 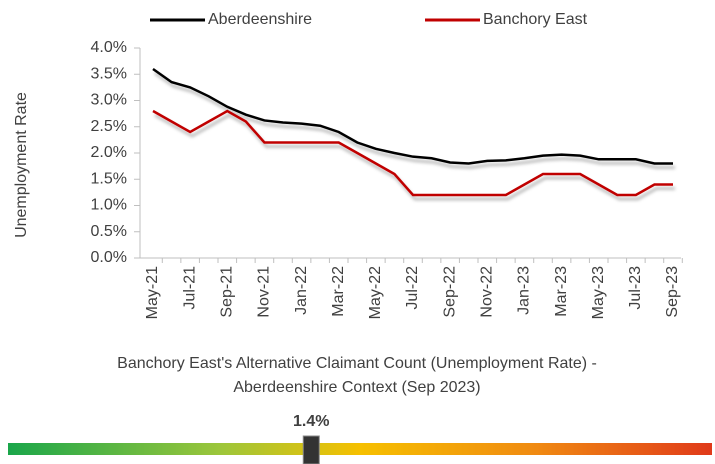 I want to click on x-tick-label: Mar-23, so click(x=561, y=291).